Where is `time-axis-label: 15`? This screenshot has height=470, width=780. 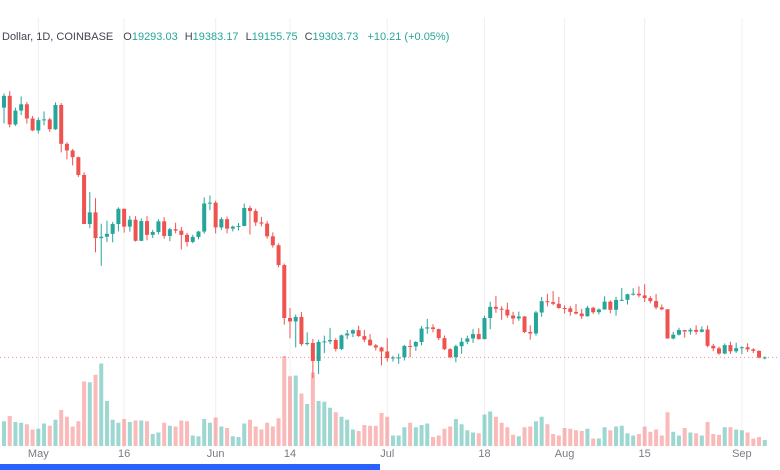
time-axis-label: 15 is located at coordinates (645, 454).